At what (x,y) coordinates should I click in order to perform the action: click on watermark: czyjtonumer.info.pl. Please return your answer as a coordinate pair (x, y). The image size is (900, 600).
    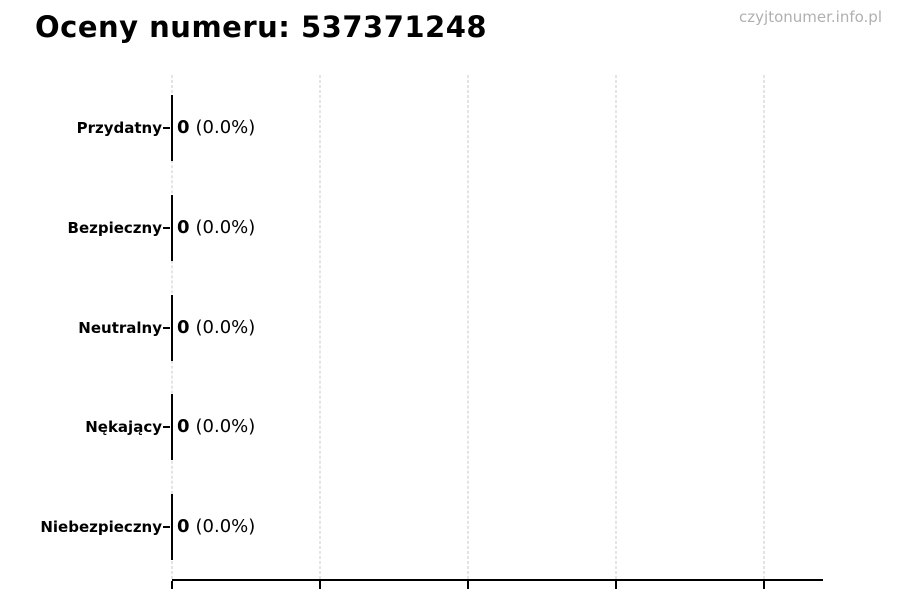
    Looking at the image, I should click on (810, 17).